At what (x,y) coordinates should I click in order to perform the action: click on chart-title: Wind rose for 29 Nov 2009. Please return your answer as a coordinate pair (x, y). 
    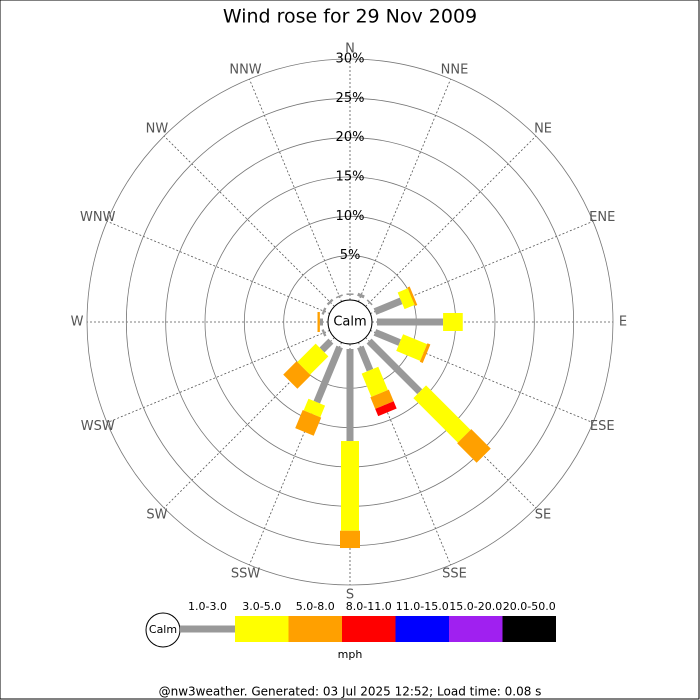
    Looking at the image, I should click on (350, 17).